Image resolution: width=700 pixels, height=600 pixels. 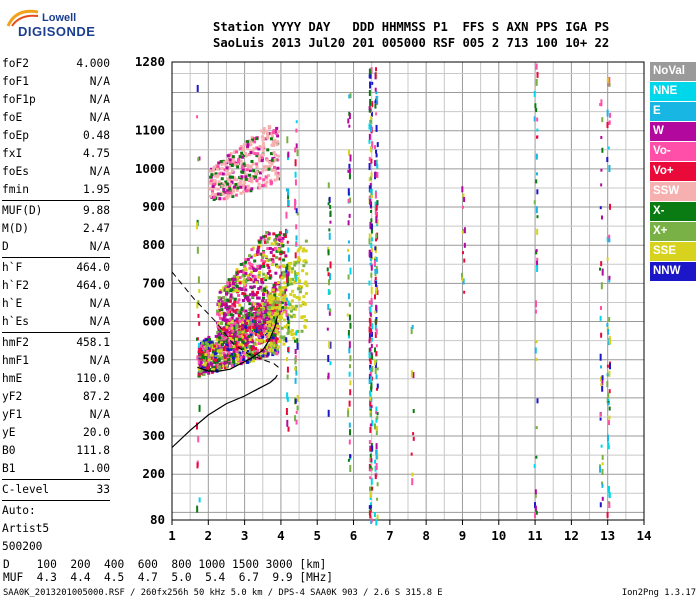 What do you see at coordinates (99, 99) in the screenshot?
I see `param-value: N/A` at bounding box center [99, 99].